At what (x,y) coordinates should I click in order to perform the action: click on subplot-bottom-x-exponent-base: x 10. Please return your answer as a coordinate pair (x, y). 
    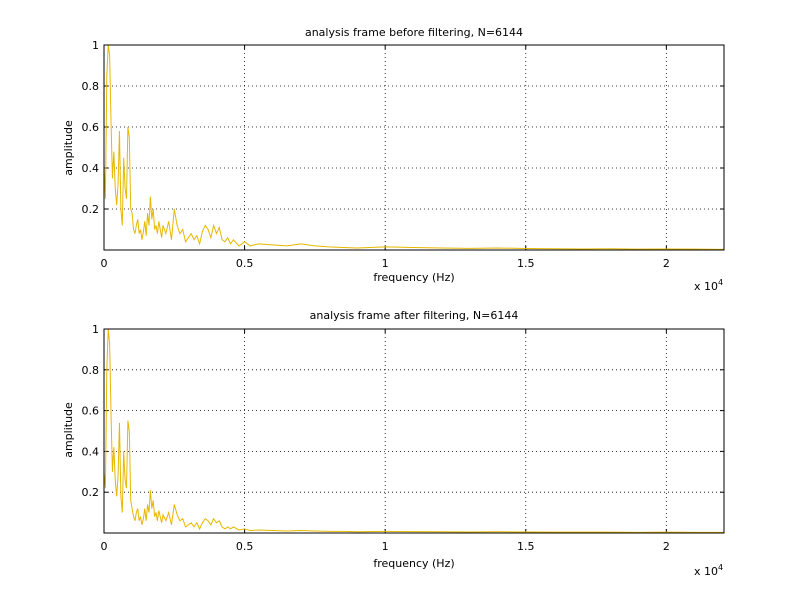
    Looking at the image, I should click on (706, 571).